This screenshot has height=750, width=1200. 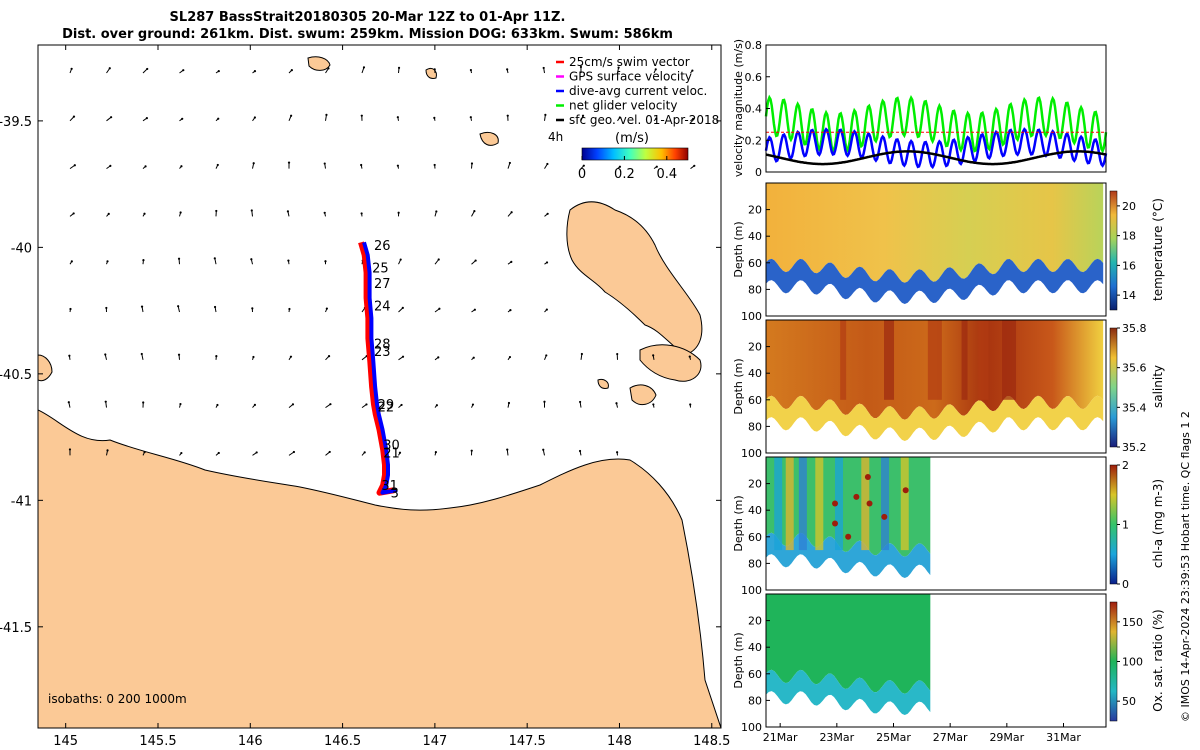 I want to click on track-day-label: 28, so click(x=382, y=344).